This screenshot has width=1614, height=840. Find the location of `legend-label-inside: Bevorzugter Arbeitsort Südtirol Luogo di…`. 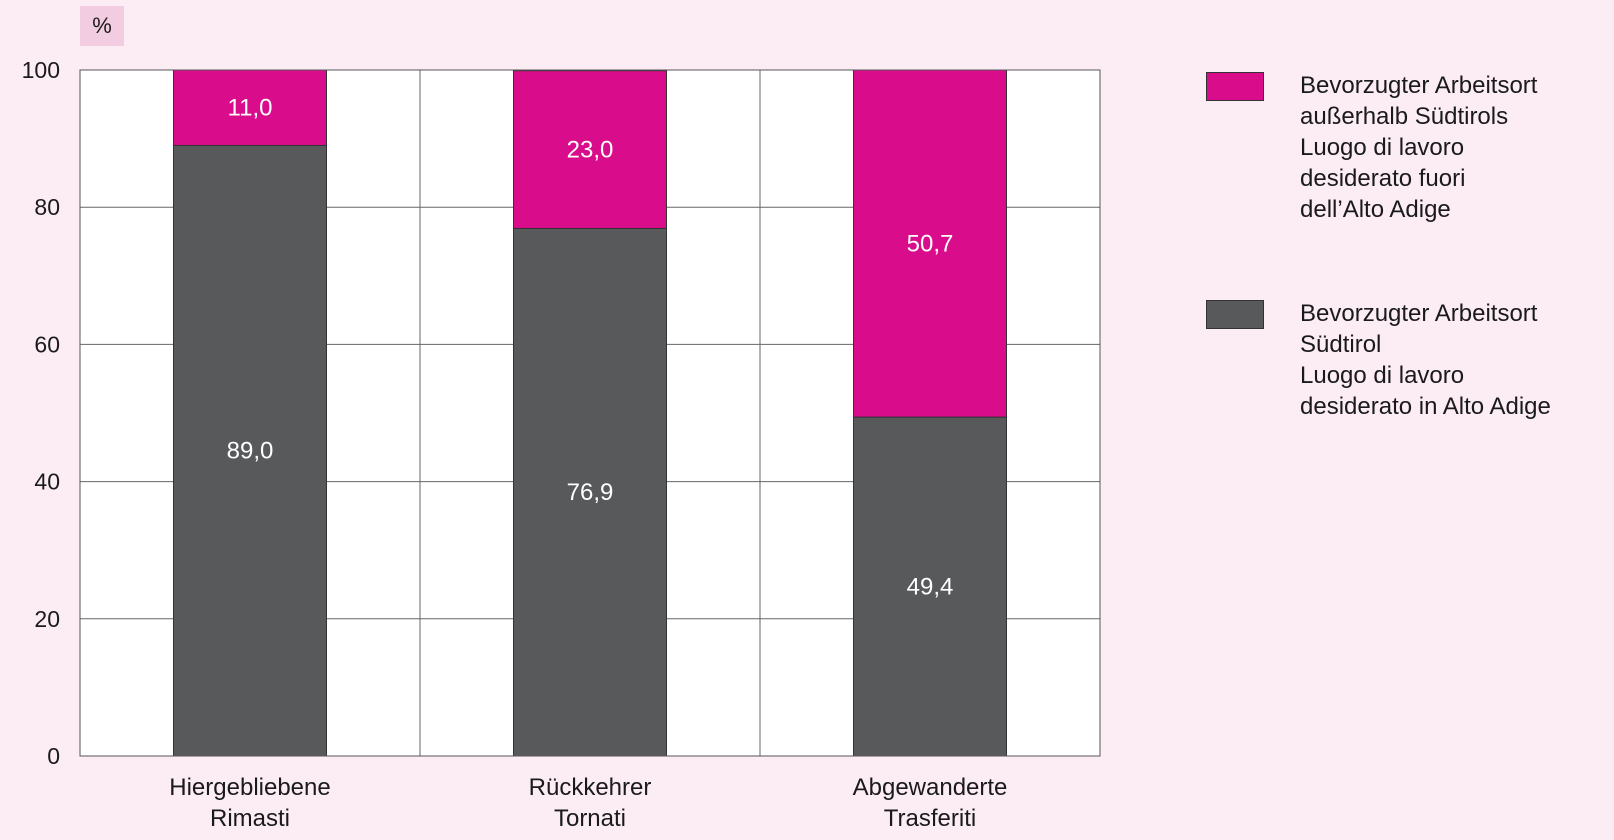

legend-label-inside: Bevorzugter Arbeitsort Südtirol Luogo di… is located at coordinates (1425, 360).